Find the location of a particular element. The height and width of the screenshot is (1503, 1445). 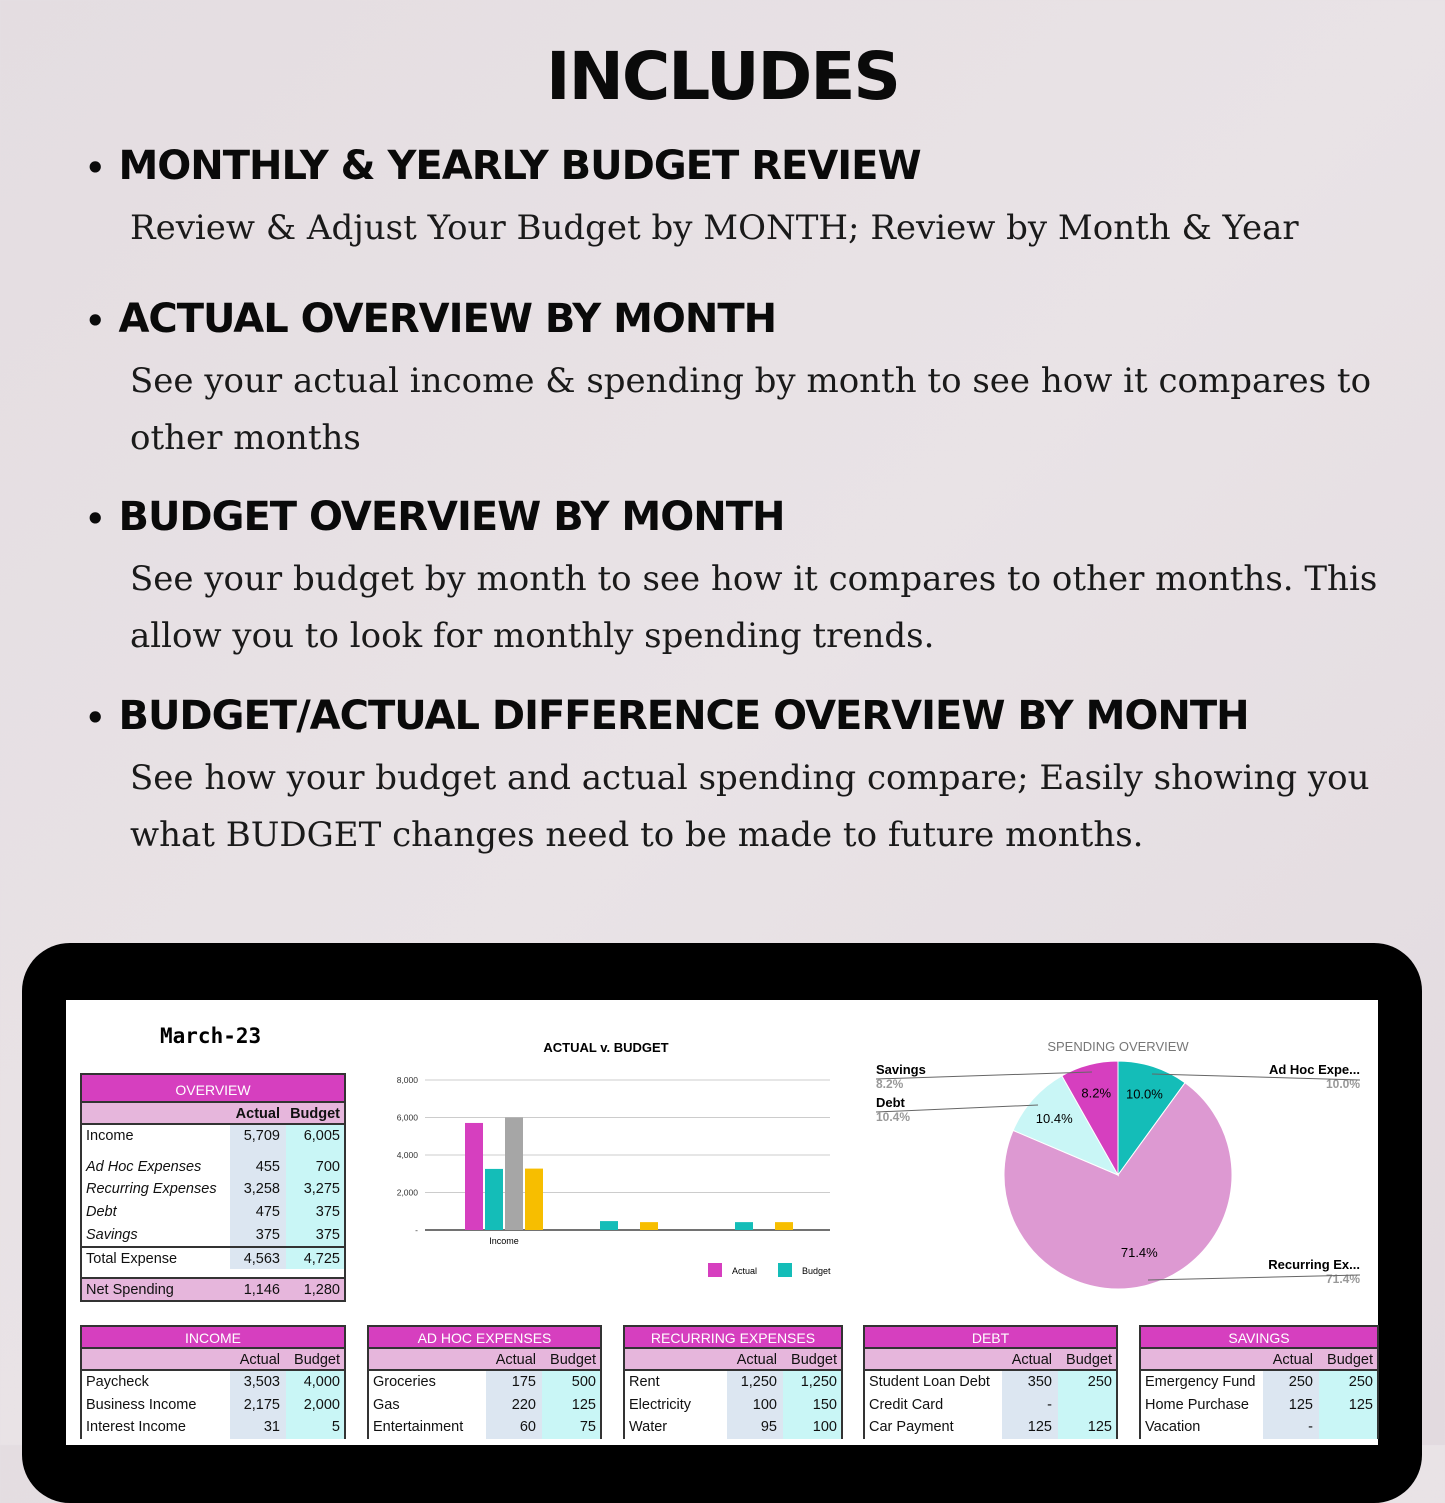

table-title: AD HOC EXPENSES is located at coordinates (484, 1338).